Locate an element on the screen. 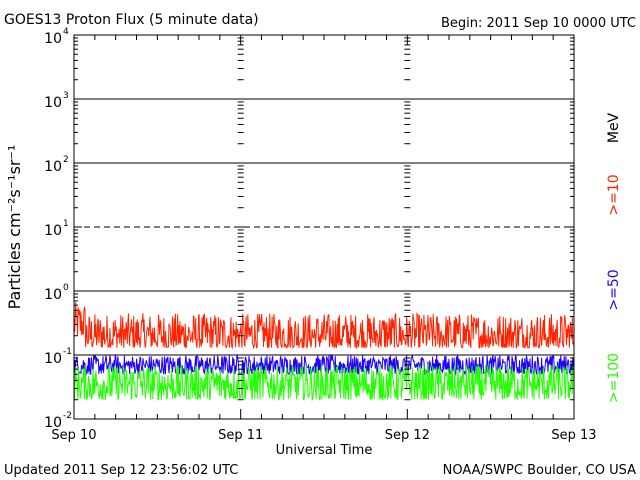  x-tick-label: Sep 11 is located at coordinates (240, 435).